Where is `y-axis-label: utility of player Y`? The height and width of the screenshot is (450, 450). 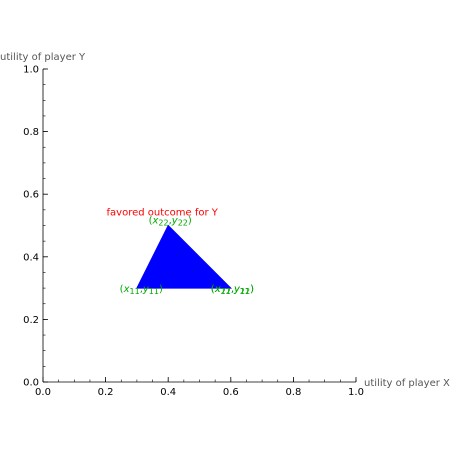
y-axis-label: utility of player Y is located at coordinates (43, 57).